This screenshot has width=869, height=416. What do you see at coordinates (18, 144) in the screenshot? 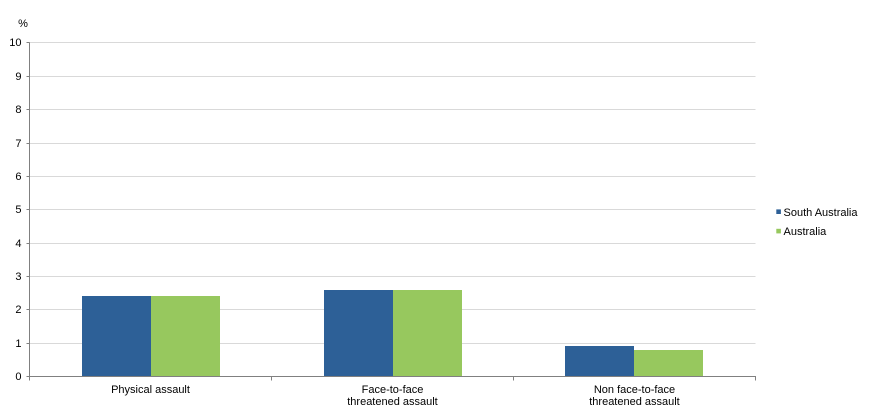
I see `svg-text: 7` at bounding box center [18, 144].